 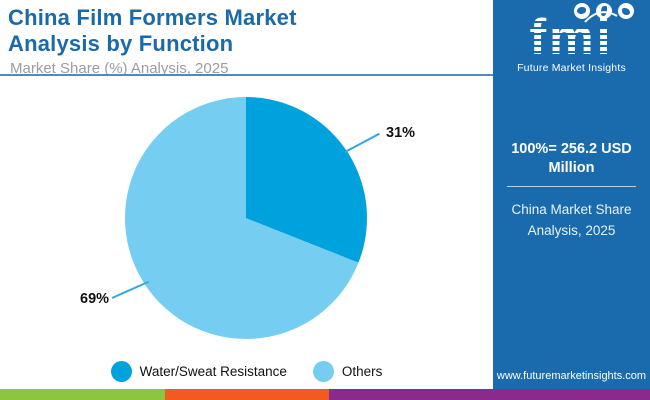 What do you see at coordinates (571, 221) in the screenshot?
I see `sidebar-description: China Market Share Analysis, 2025` at bounding box center [571, 221].